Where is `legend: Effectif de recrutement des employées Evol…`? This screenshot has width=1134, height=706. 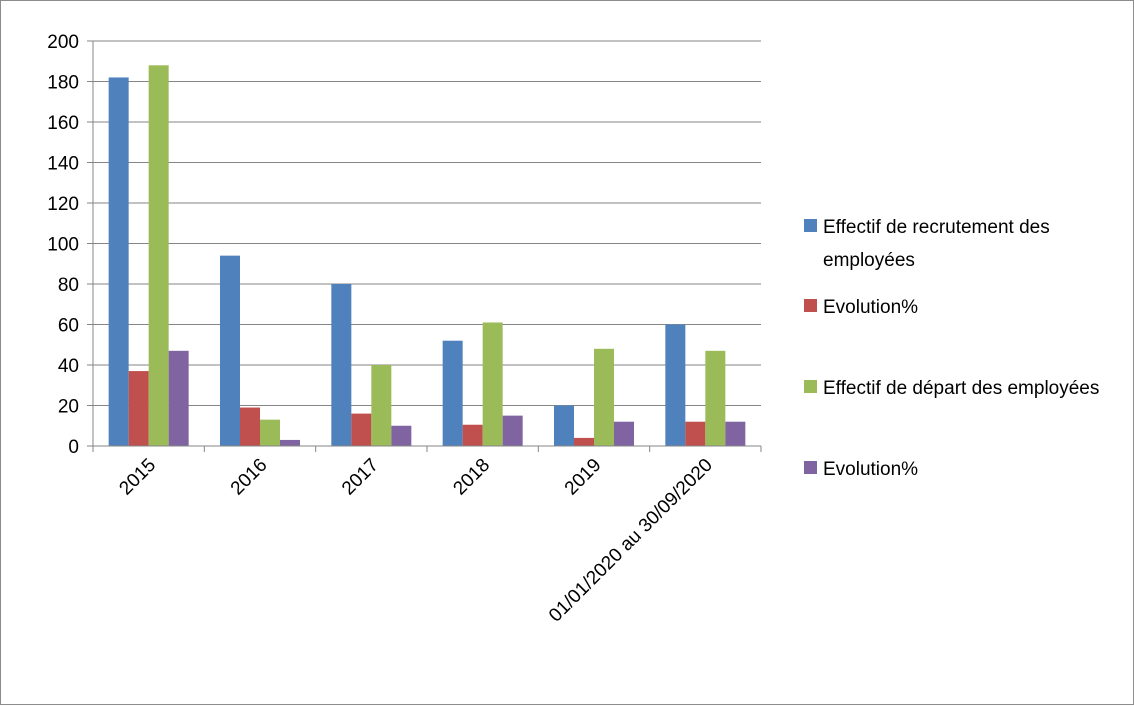
legend: Effectif de recrutement des employées Evol… is located at coordinates (951, 348).